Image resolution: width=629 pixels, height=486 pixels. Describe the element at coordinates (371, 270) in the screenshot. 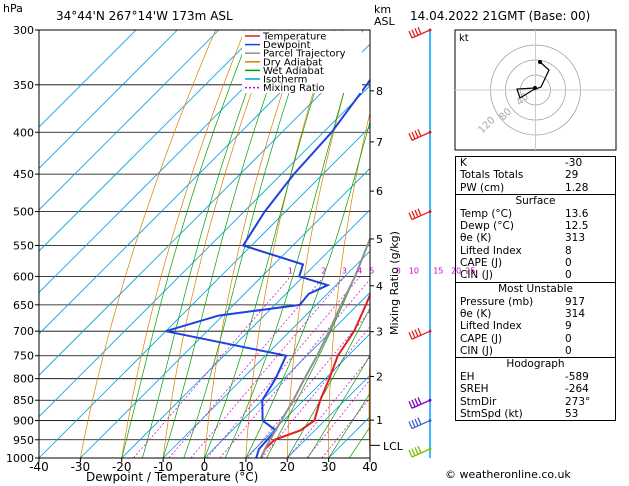

I see `mixing-ratio-label: 5` at that location.